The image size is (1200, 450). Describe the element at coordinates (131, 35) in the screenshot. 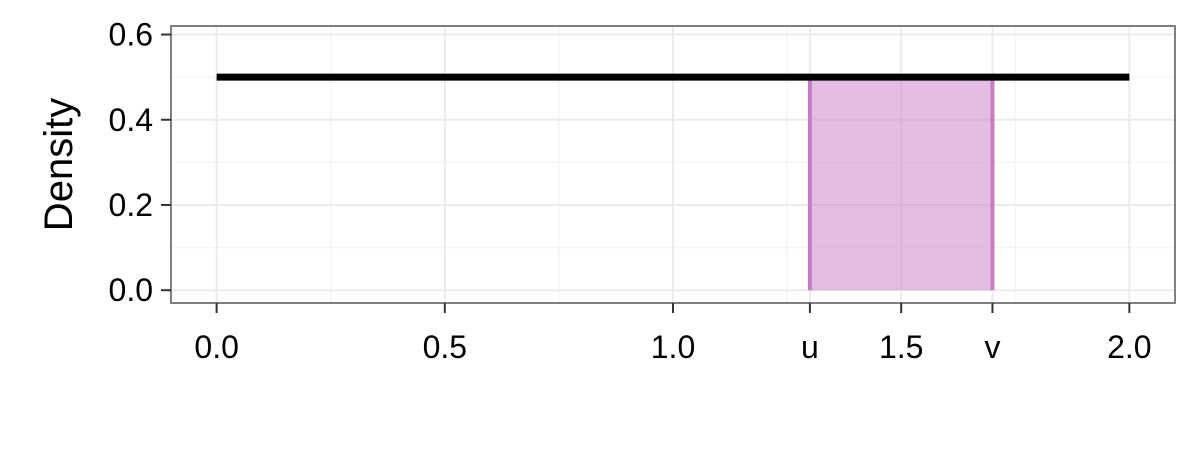

I see `y-tick-label: 0.6` at that location.